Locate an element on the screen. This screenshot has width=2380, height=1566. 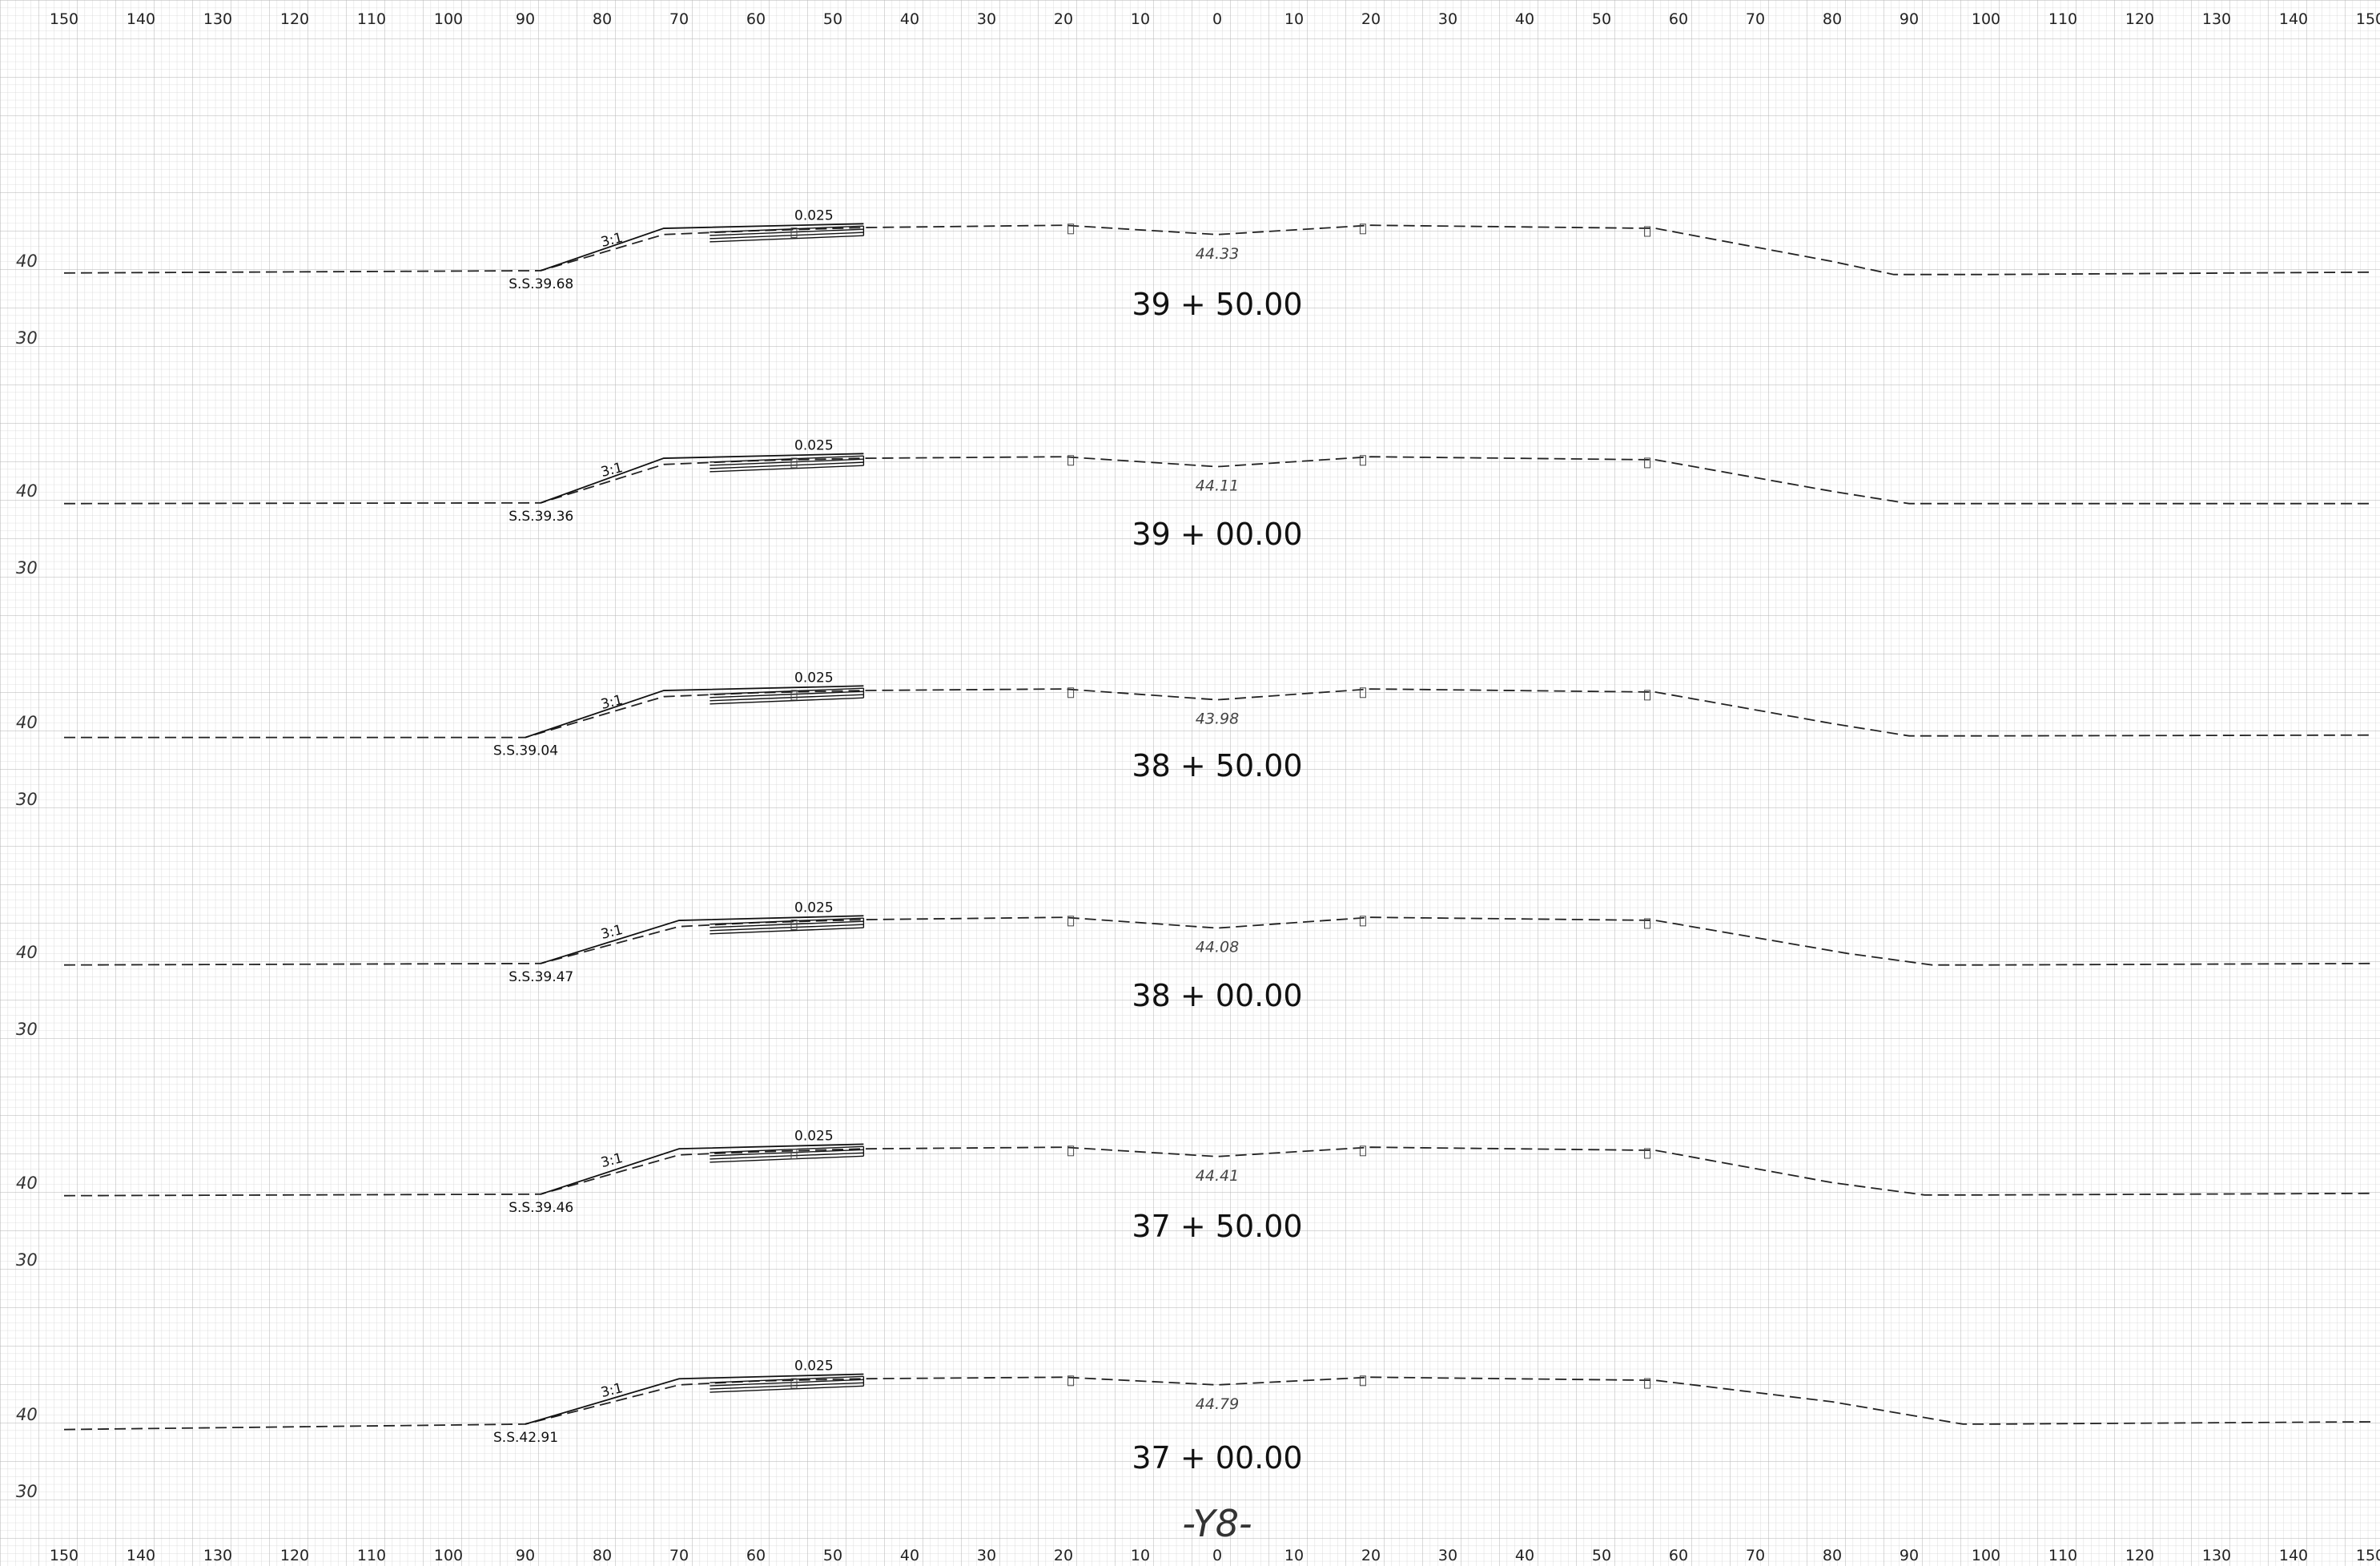
station-label: 37 + 50.00 is located at coordinates (1217, 1226).